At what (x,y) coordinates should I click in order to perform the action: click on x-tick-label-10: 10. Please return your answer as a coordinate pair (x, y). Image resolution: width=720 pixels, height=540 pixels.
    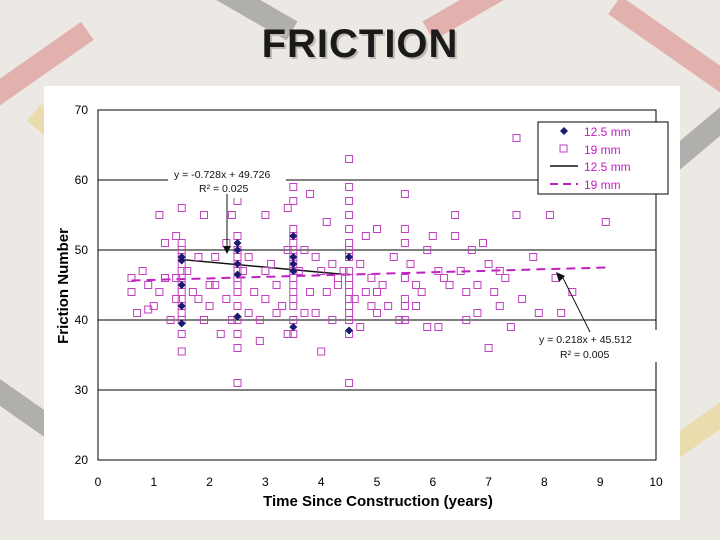
    Looking at the image, I should click on (656, 482).